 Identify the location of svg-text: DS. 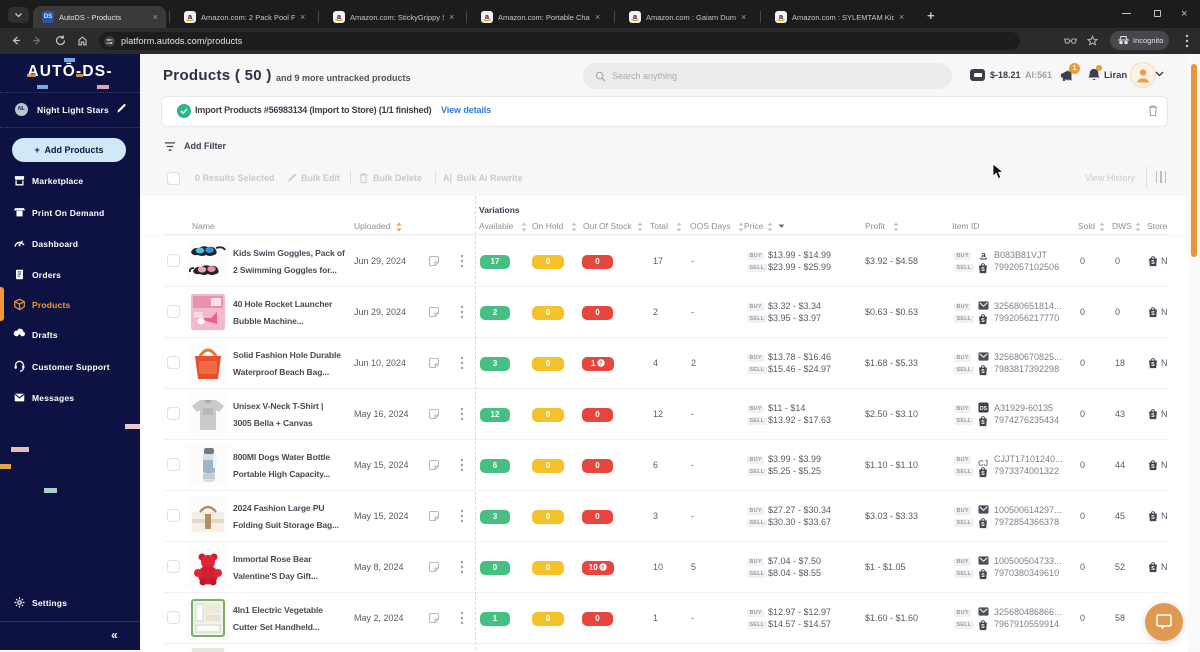
(984, 409).